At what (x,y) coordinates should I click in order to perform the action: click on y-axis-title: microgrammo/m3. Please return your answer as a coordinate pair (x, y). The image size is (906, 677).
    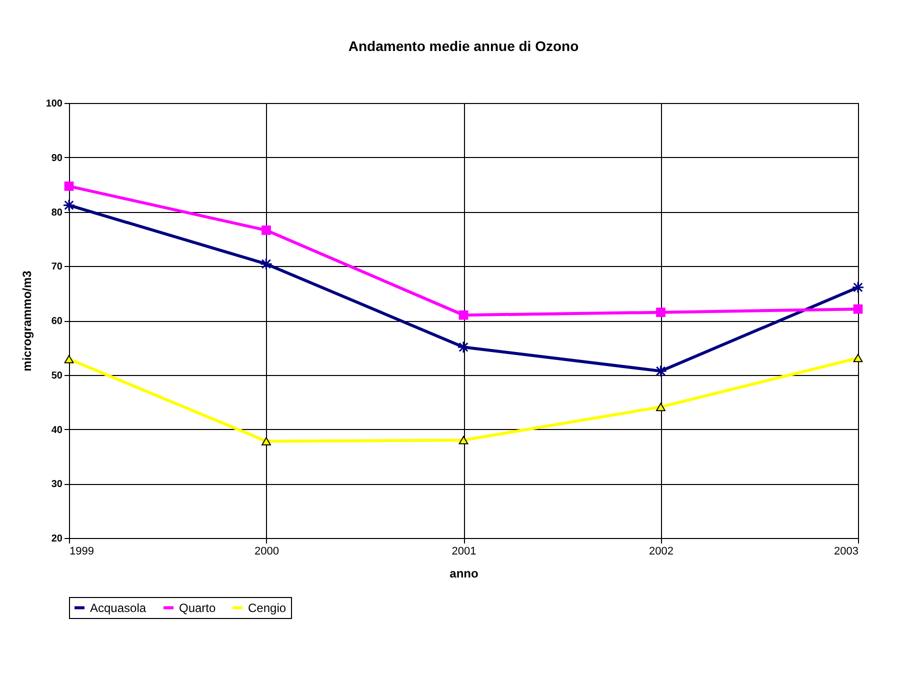
    Looking at the image, I should click on (27, 321).